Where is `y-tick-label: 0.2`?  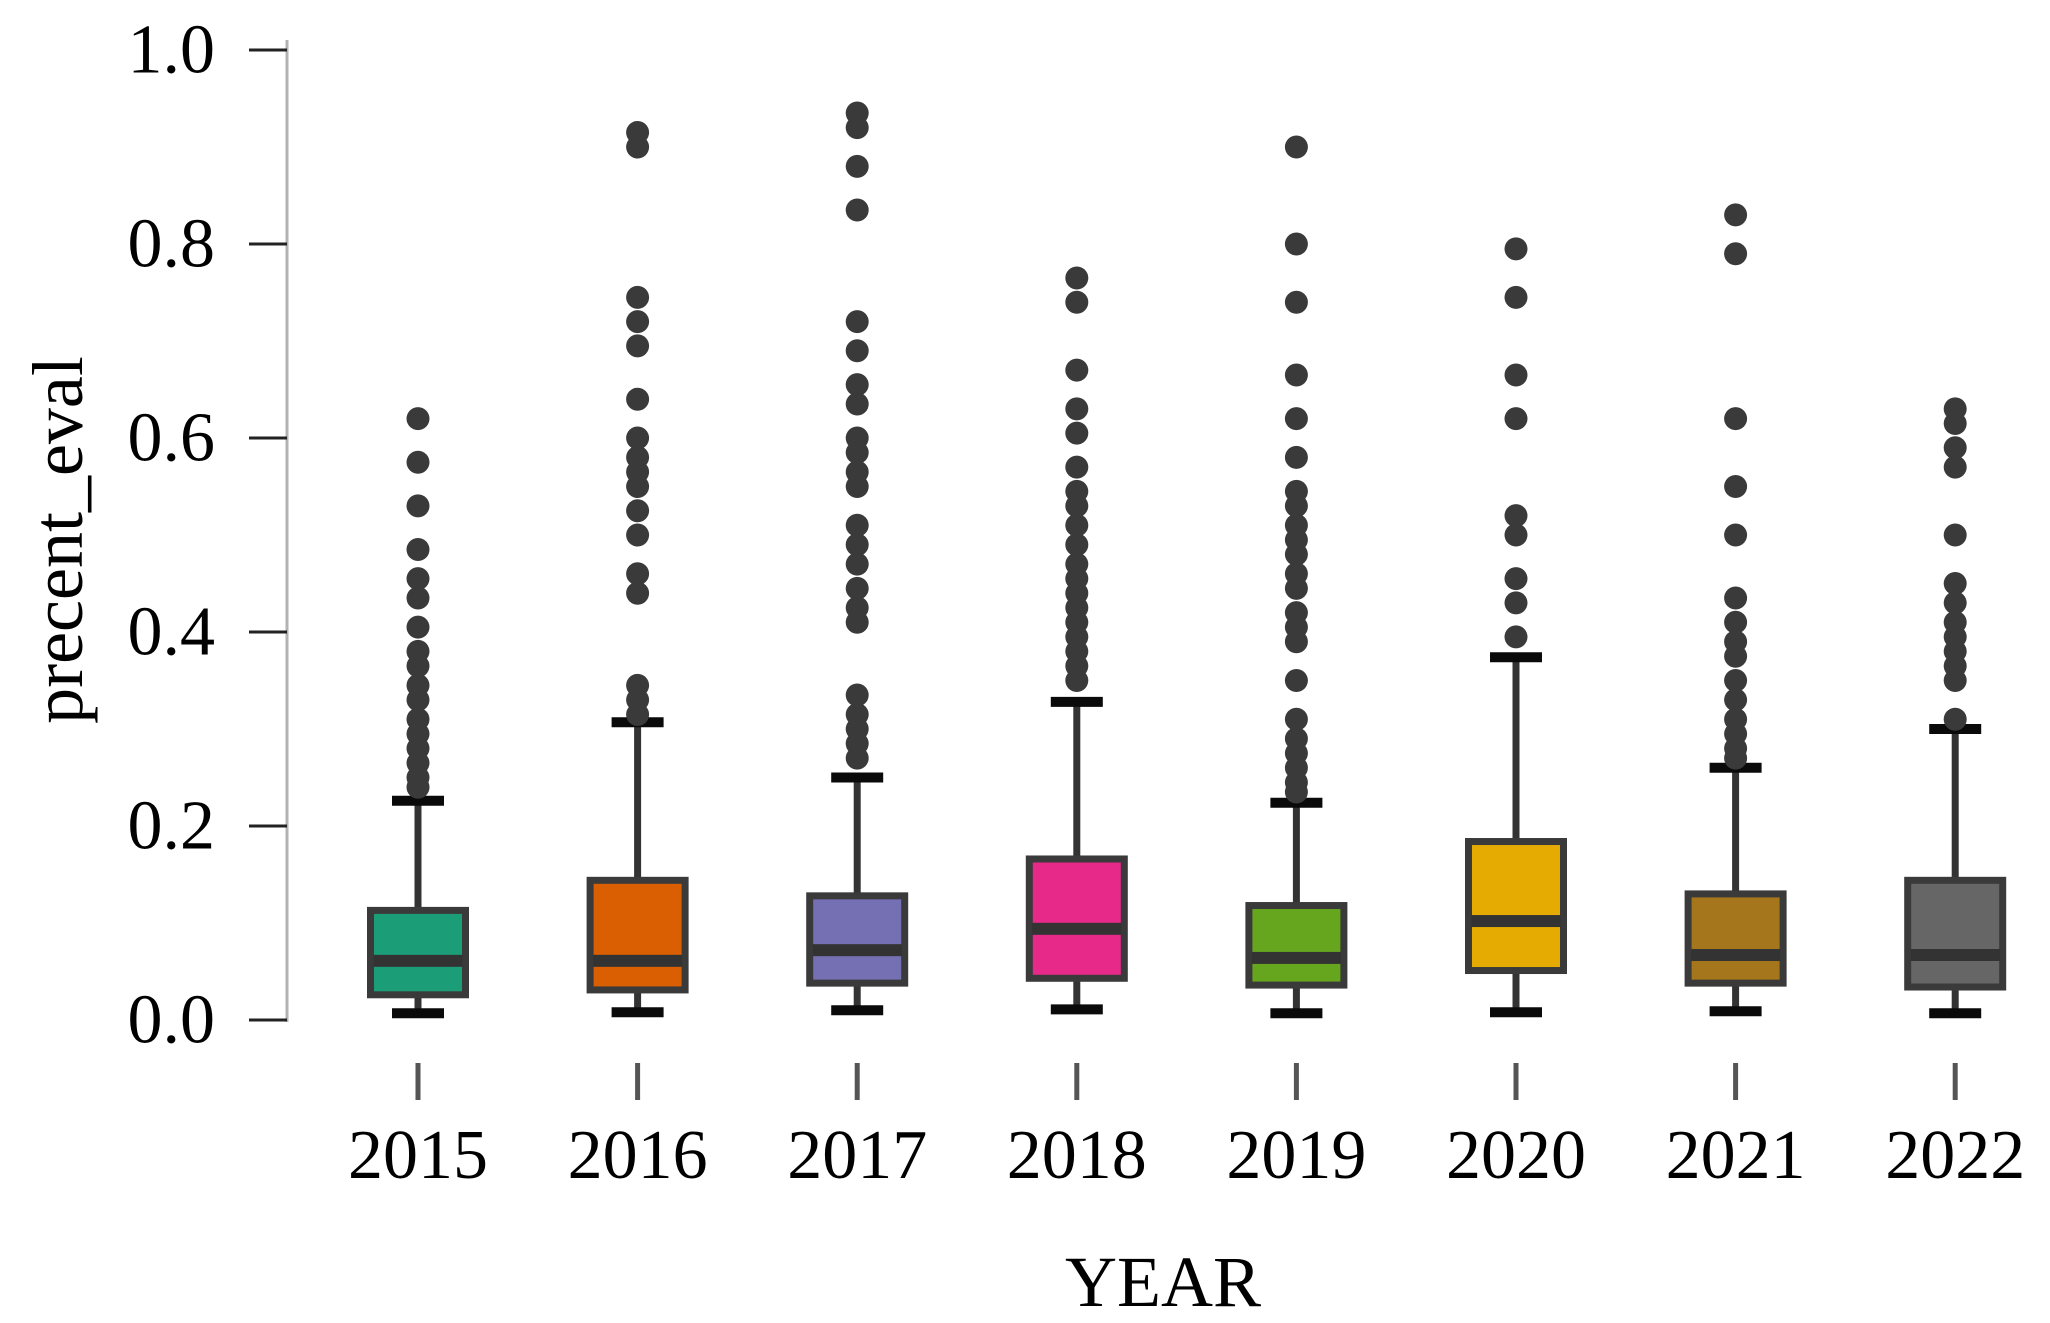
y-tick-label: 0.2 is located at coordinates (172, 826).